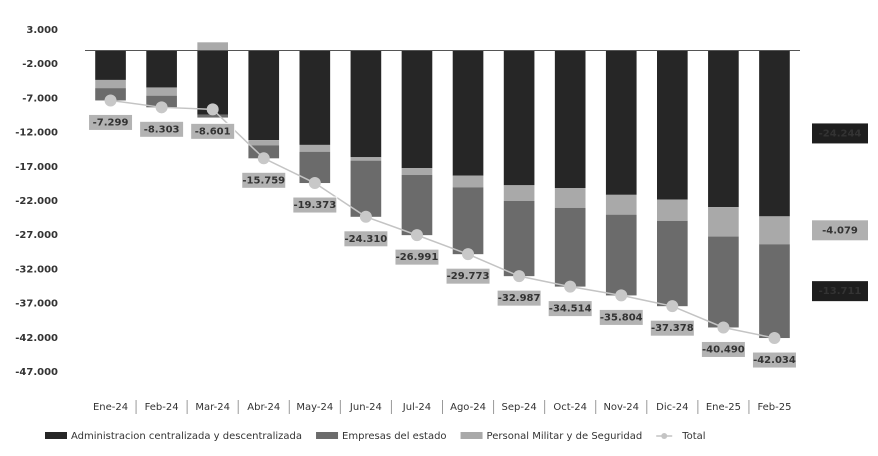 This screenshot has height=456, width=878. What do you see at coordinates (672, 407) in the screenshot?
I see `x-tick-label: Dic-24` at bounding box center [672, 407].